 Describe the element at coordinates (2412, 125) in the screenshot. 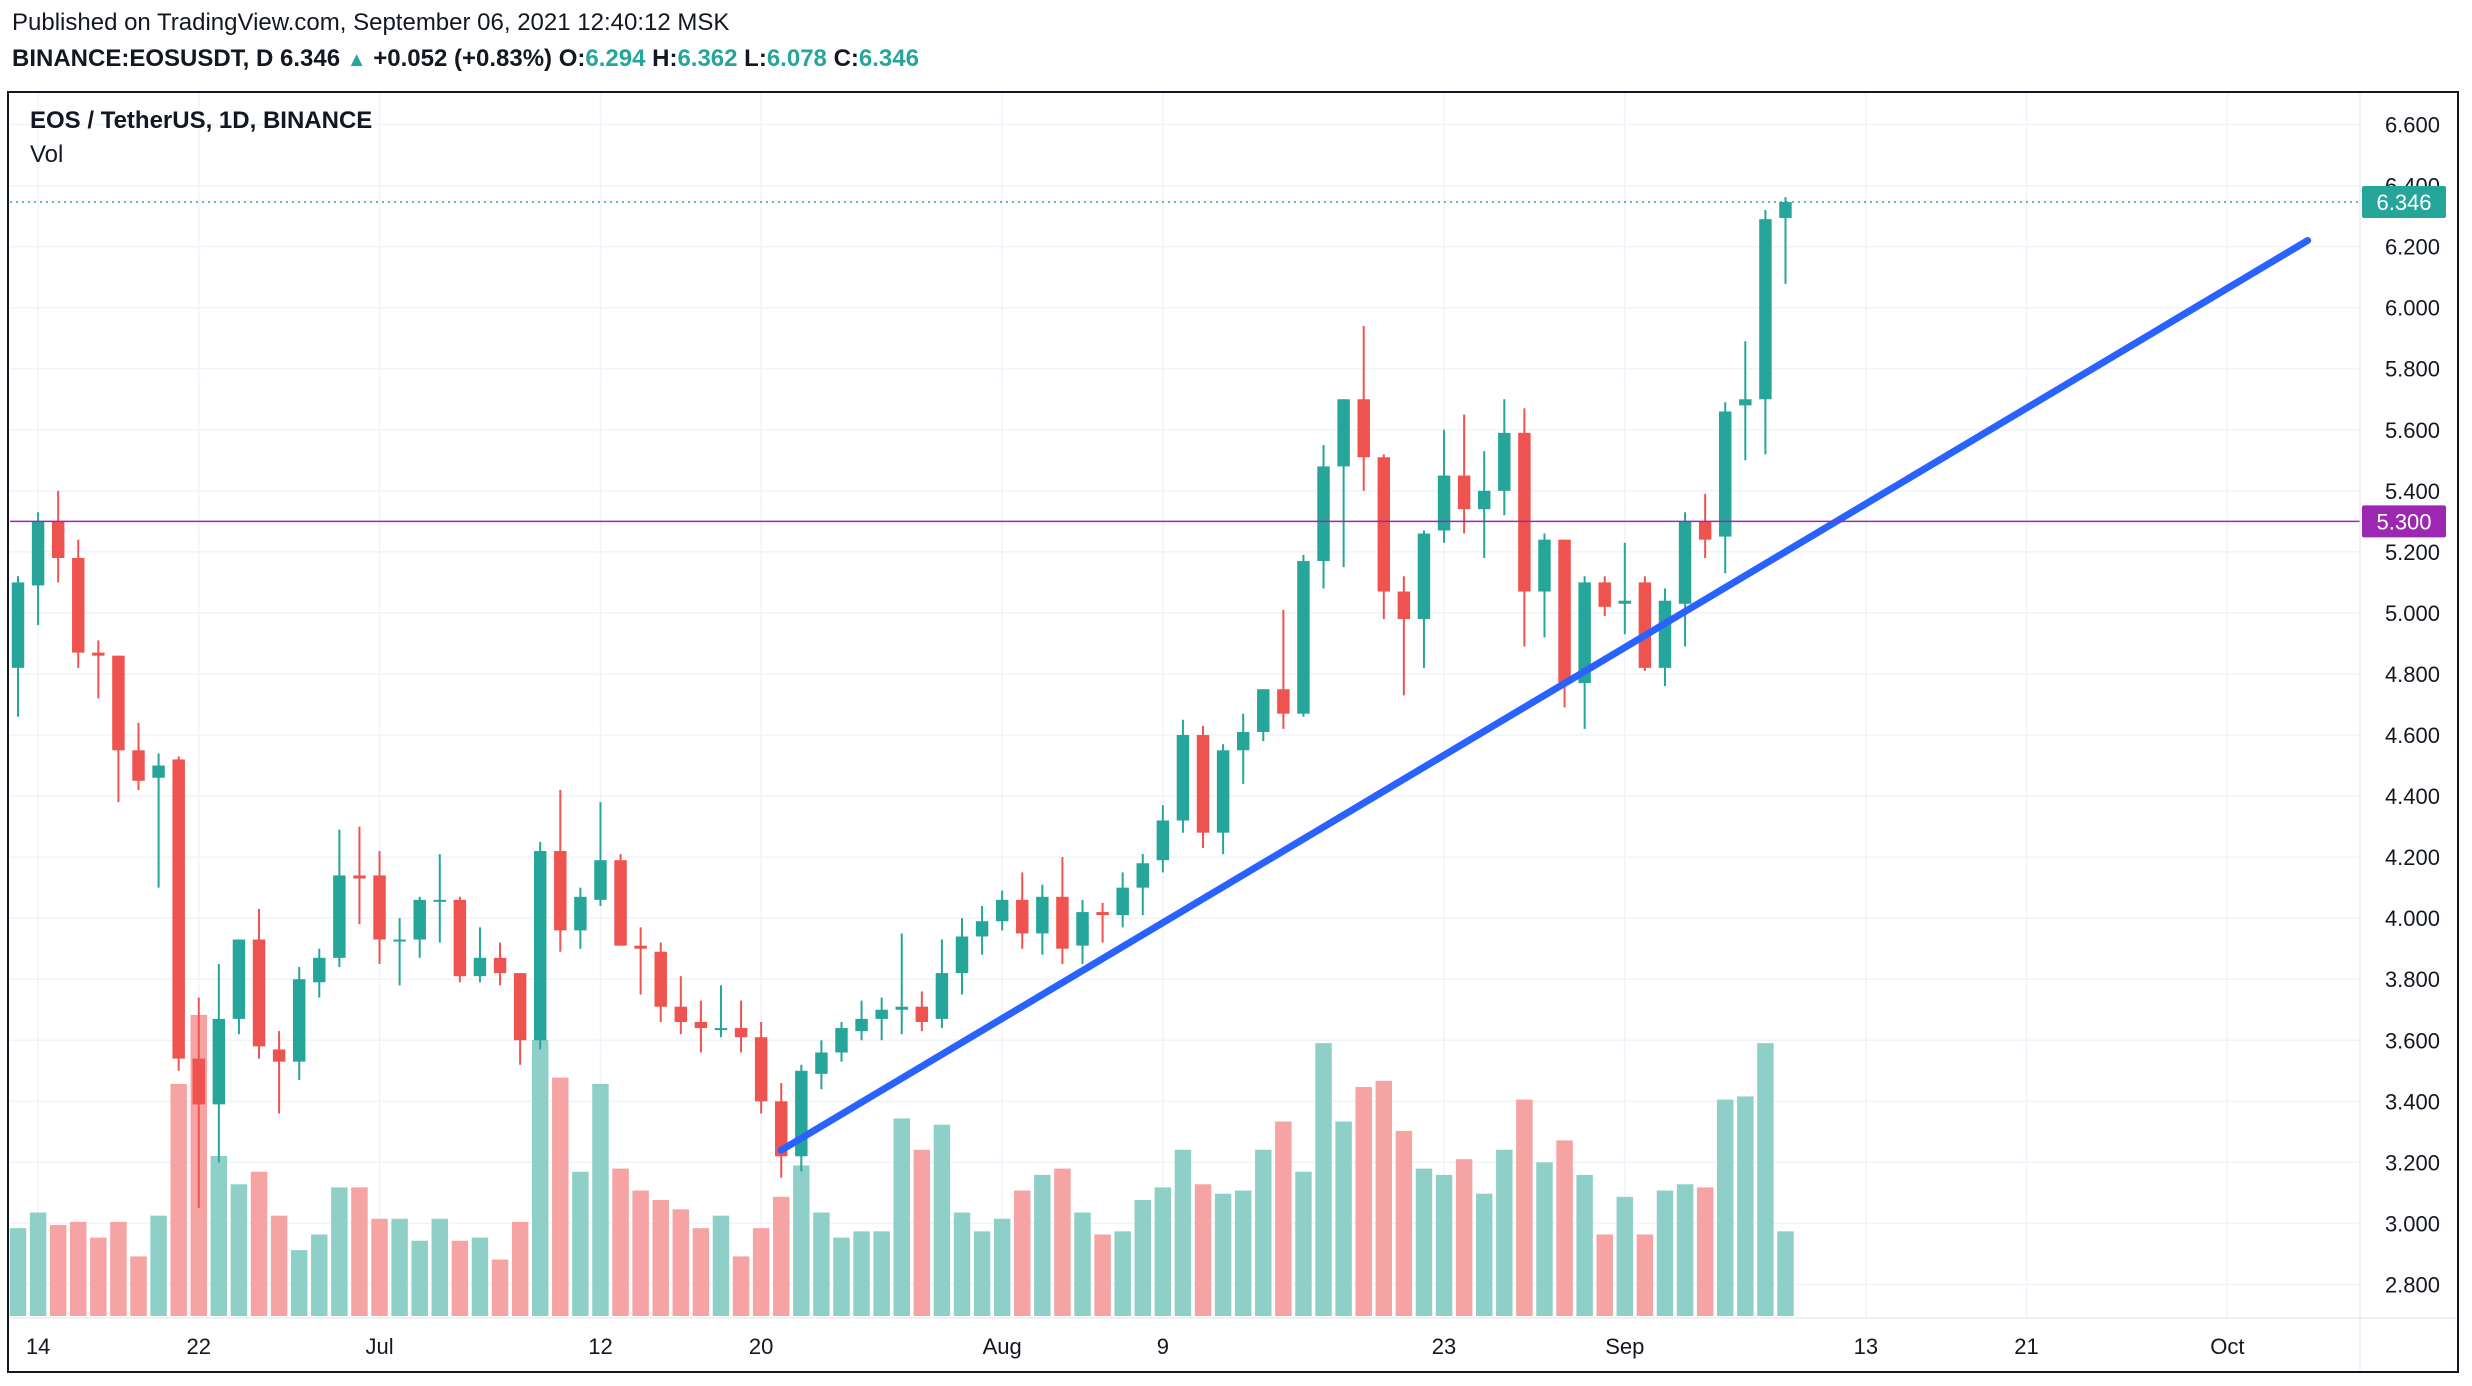

I see `price-tick-label: 6.600` at that location.